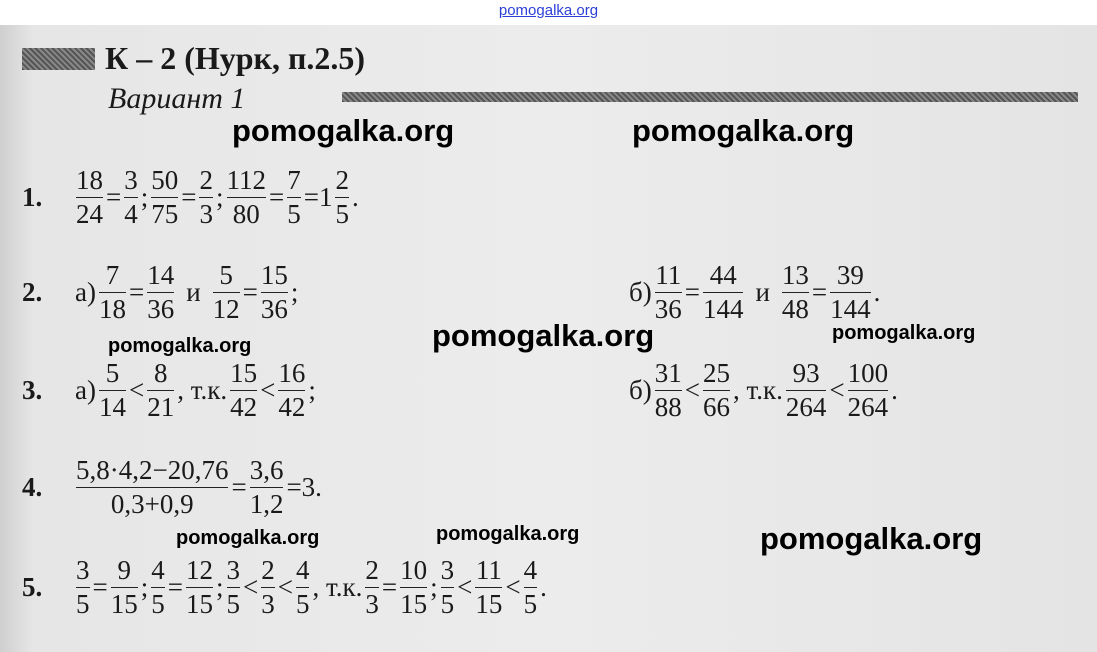  Describe the element at coordinates (32, 586) in the screenshot. I see `problem-number: 5.` at that location.